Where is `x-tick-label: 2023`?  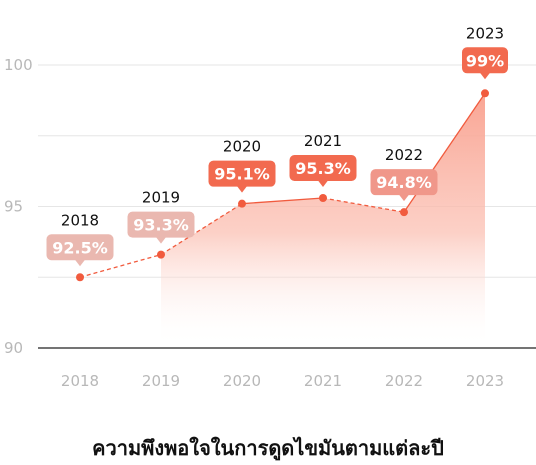
x-tick-label: 2023 is located at coordinates (485, 381).